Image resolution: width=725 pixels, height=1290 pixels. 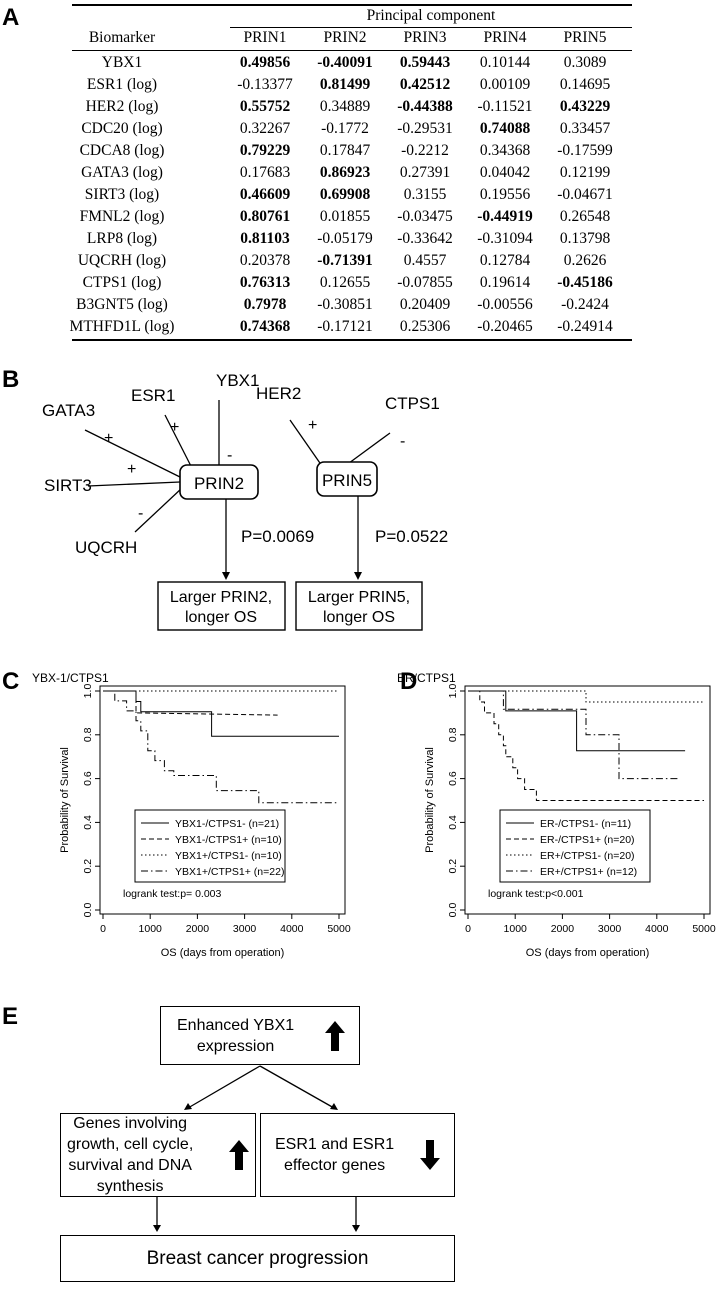 What do you see at coordinates (229, 455) in the screenshot?
I see `sign-ybx1: -` at bounding box center [229, 455].